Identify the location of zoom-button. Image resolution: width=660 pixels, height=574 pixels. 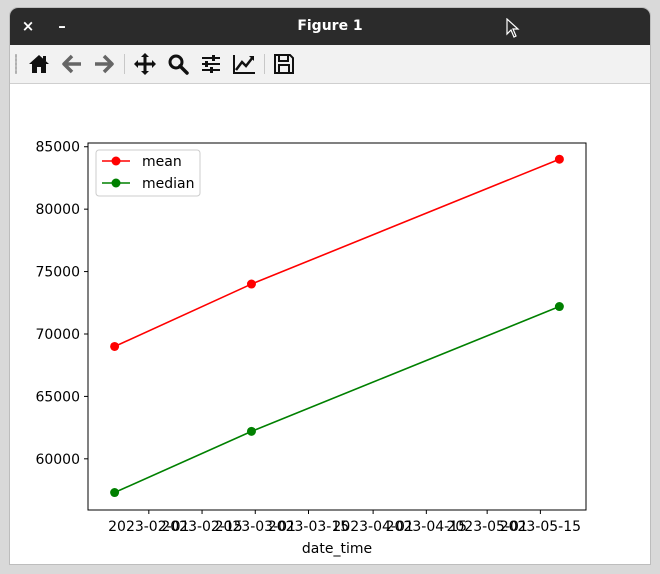
(178, 64).